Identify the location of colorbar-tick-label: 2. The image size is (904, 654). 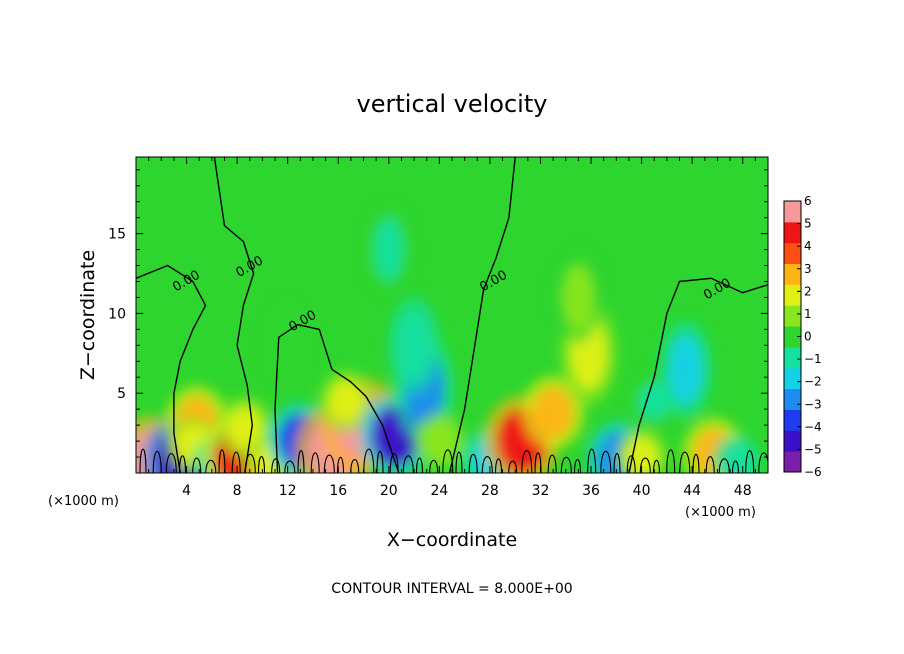
(808, 291).